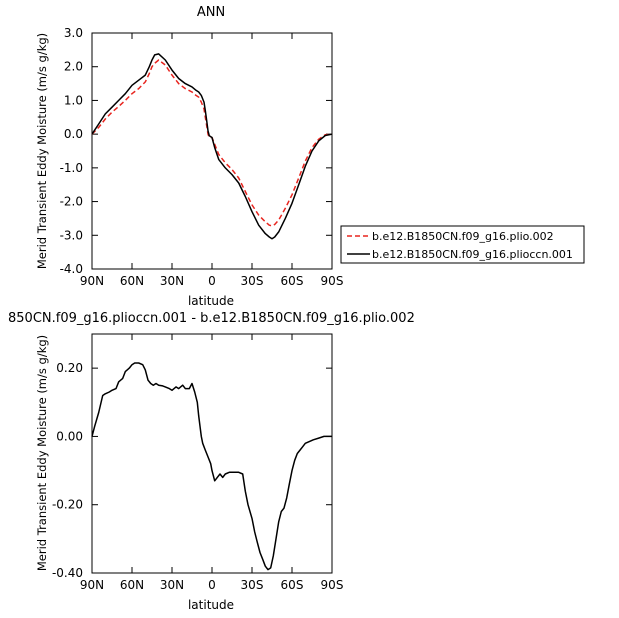  I want to click on bottom-y-axis-label: Merid Transient Eddy Moisture (m/s g/kg), so click(42, 453).